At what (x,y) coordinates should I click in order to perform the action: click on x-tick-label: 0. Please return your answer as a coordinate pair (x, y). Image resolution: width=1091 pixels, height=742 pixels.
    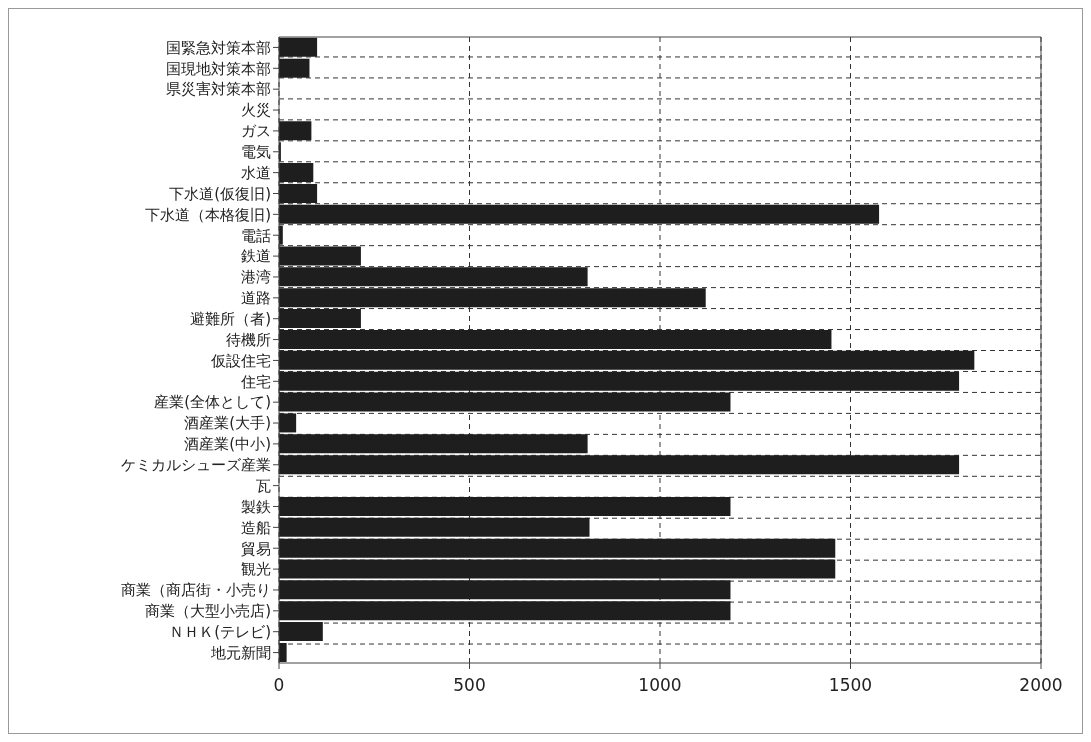
    Looking at the image, I should click on (279, 685).